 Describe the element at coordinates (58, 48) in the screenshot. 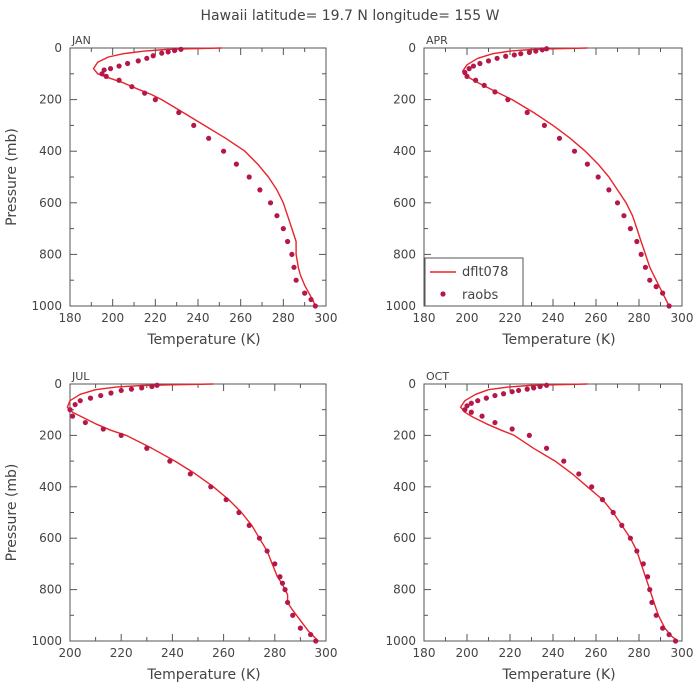

I see `y-tick-label-jan: 0` at that location.